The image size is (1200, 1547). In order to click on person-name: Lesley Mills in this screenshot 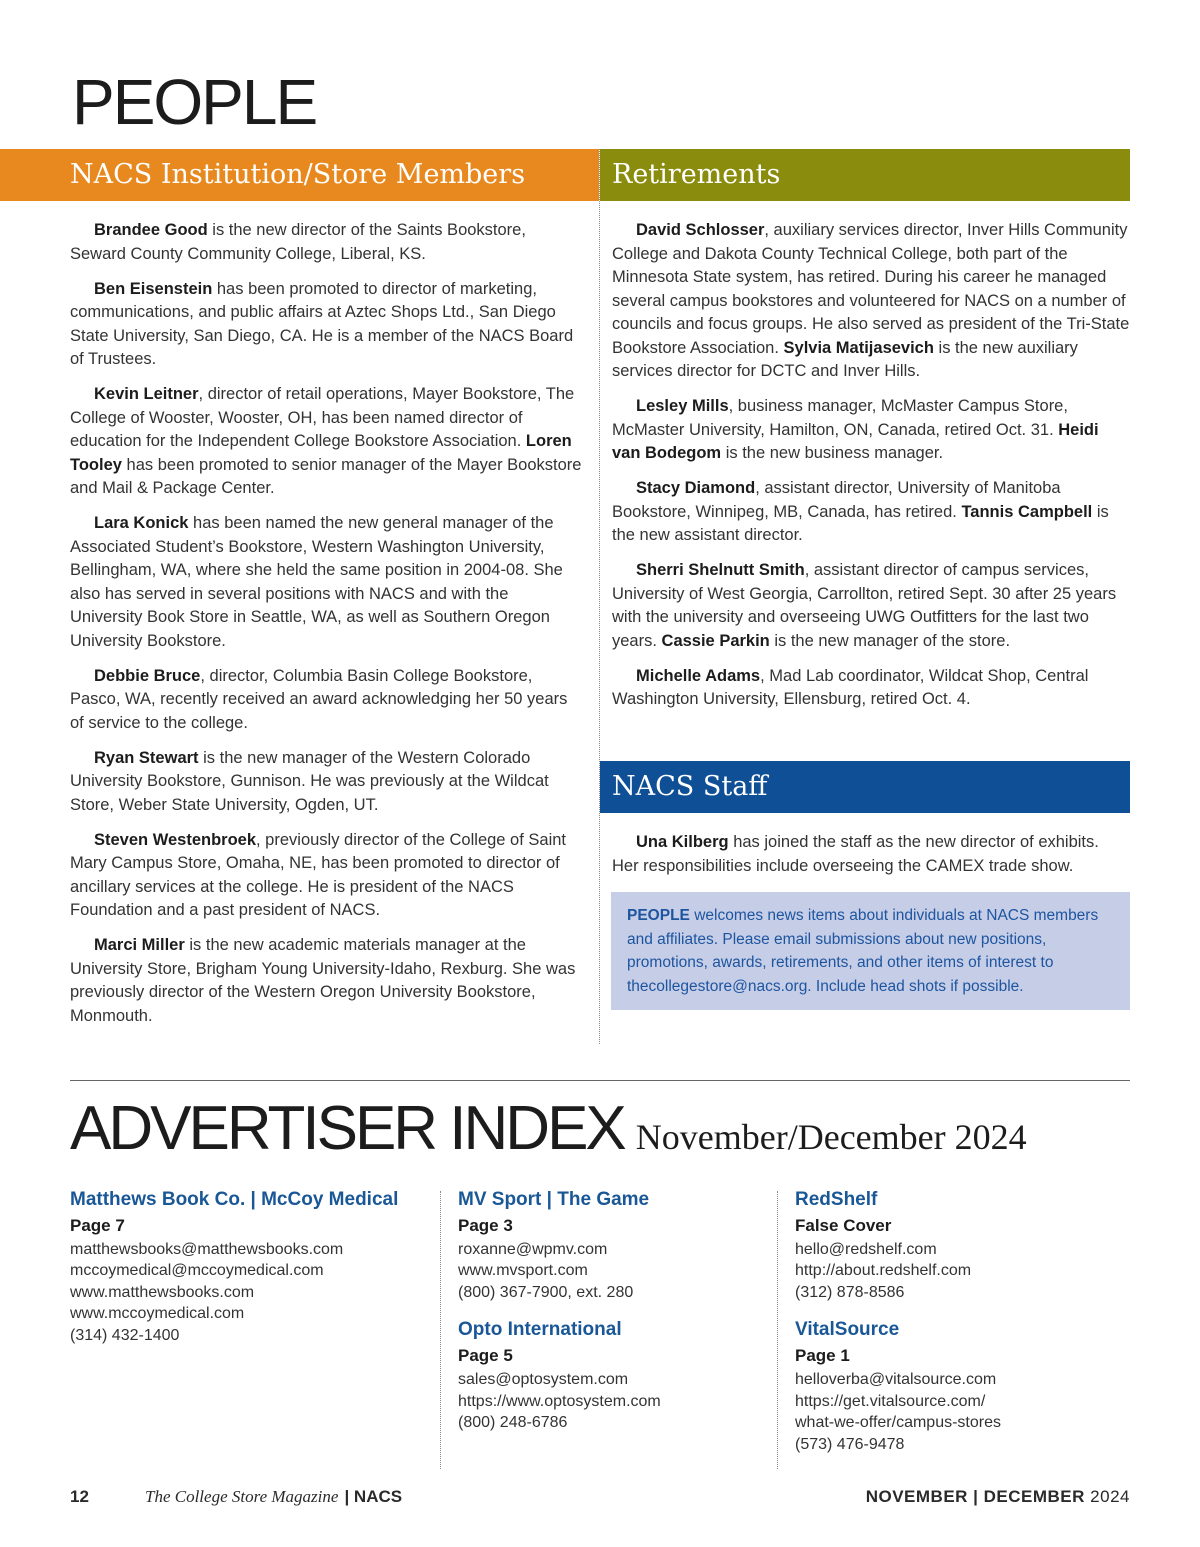, I will do `click(682, 406)`.